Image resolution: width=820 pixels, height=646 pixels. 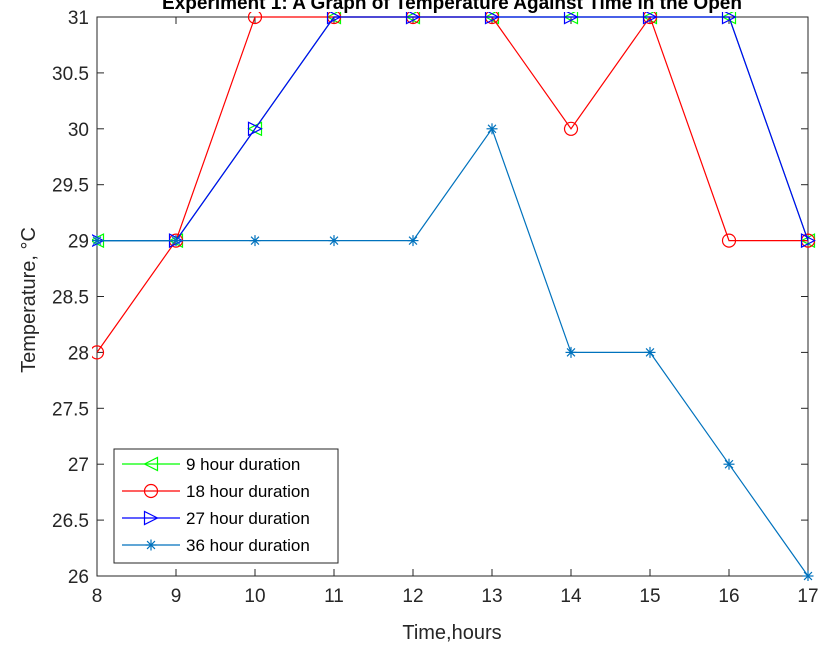 What do you see at coordinates (491, 596) in the screenshot?
I see `x-tick-label: 13` at bounding box center [491, 596].